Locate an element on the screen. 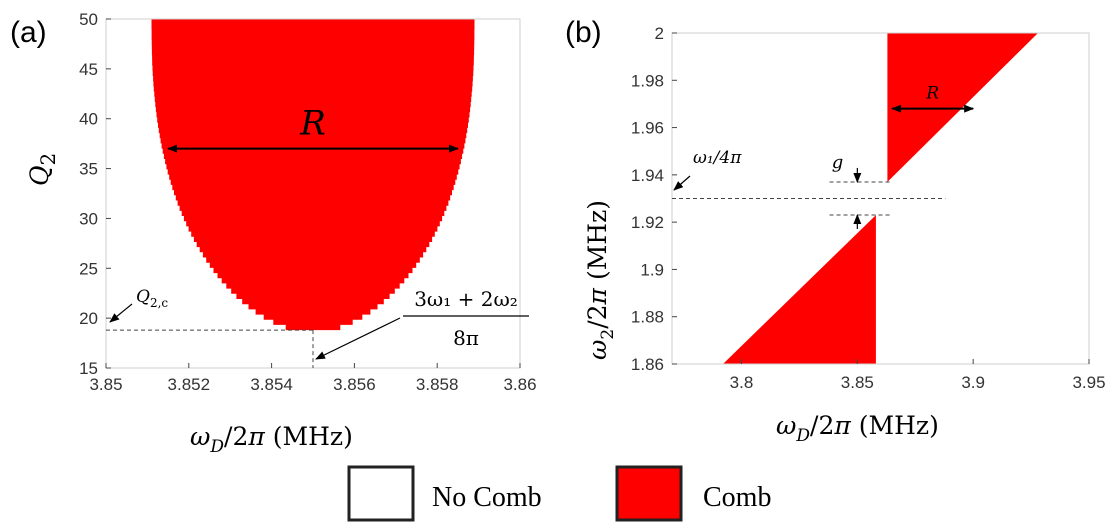 Image resolution: width=1112 pixels, height=531 pixels. plot-b-yticks: 1.86 1.88 1.9 1.92 1.94 1.96 1.98 2 is located at coordinates (654, 199).